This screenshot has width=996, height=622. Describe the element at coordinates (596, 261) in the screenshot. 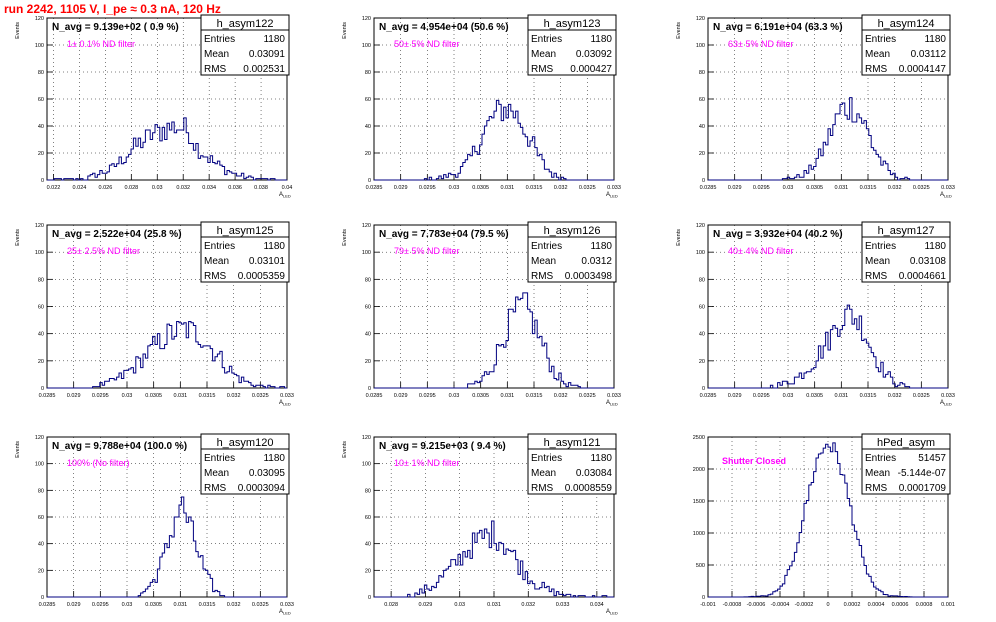

I see `stats-value: 0.0312` at that location.